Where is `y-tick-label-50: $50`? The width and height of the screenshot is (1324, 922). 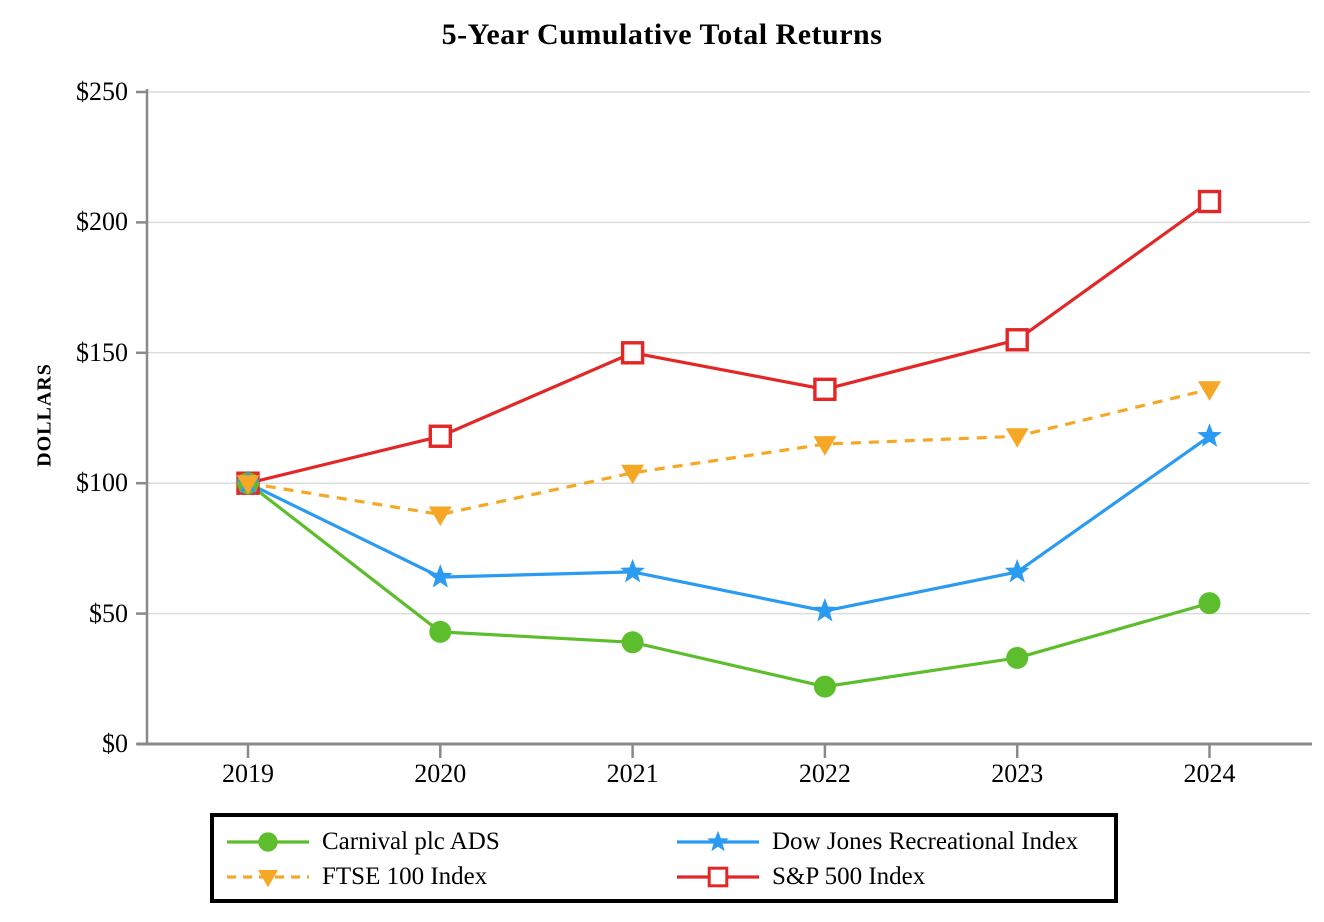 y-tick-label-50: $50 is located at coordinates (108, 613).